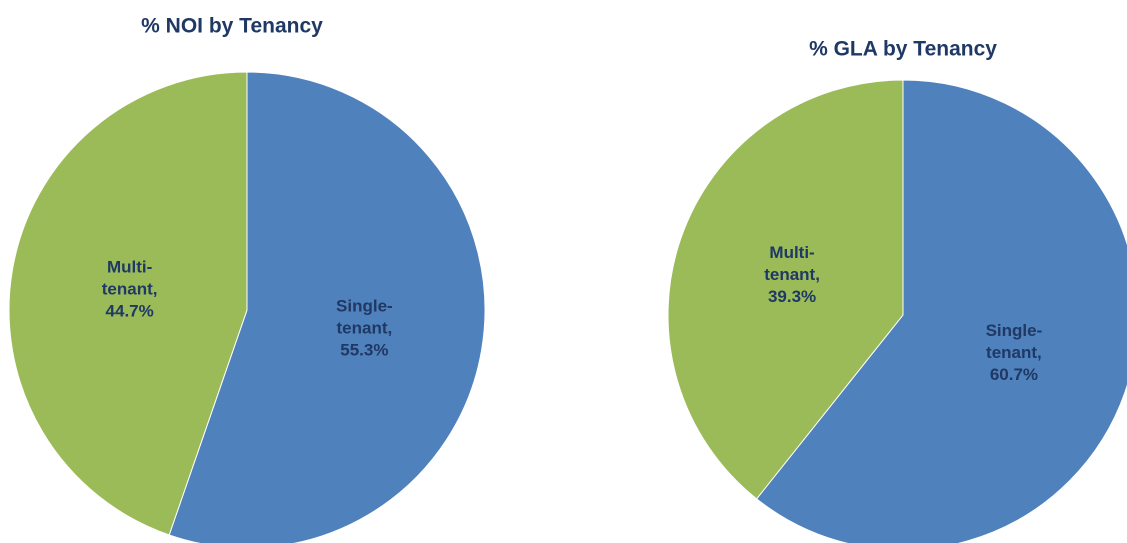  I want to click on data-label: Single-tenant, 55.3%, so click(364, 328).